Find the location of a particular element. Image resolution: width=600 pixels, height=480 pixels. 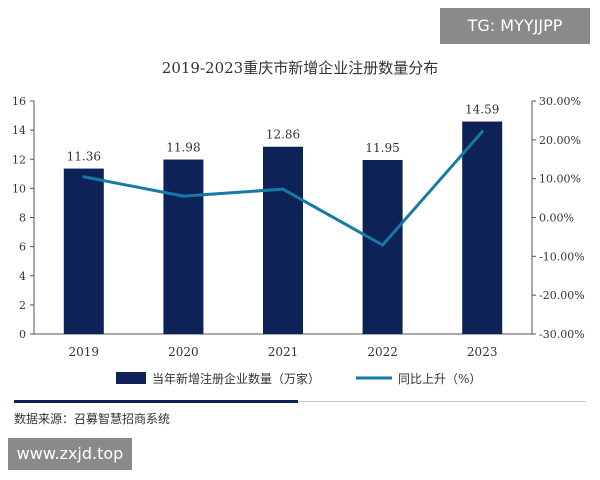

bar-2023 is located at coordinates (482, 227).